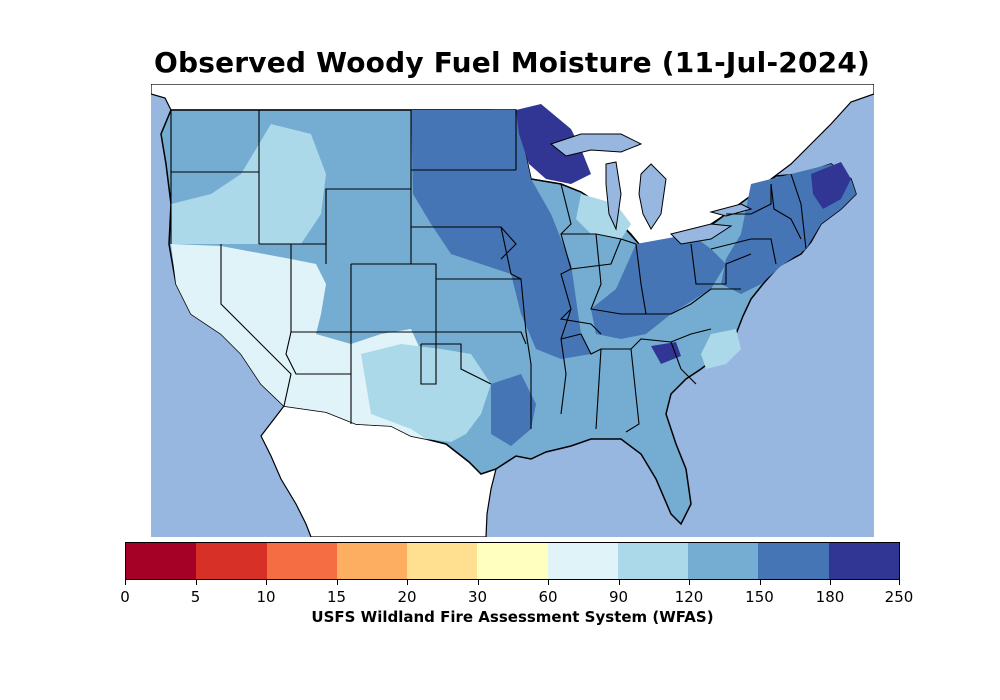 Image resolution: width=1000 pixels, height=700 pixels. I want to click on colorbar, so click(512, 561).